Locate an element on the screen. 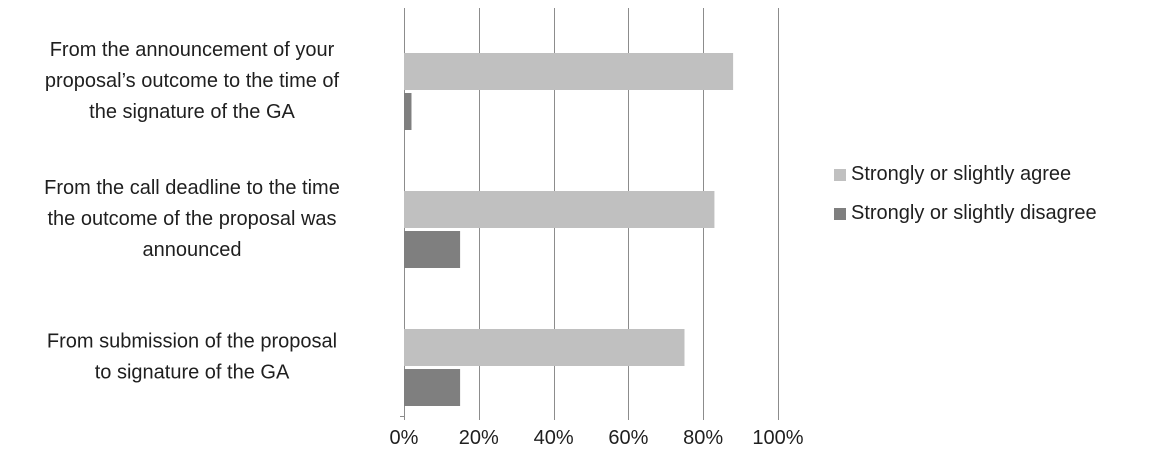 This screenshot has width=1157, height=459. tick-label-80: 80% is located at coordinates (703, 438).